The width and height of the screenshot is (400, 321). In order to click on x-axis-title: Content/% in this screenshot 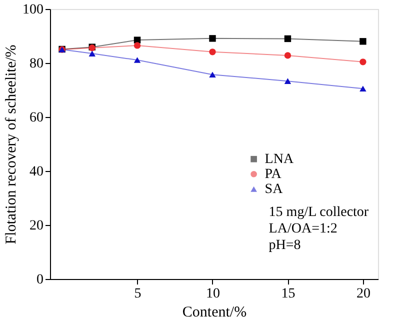, I will do `click(214, 312)`.